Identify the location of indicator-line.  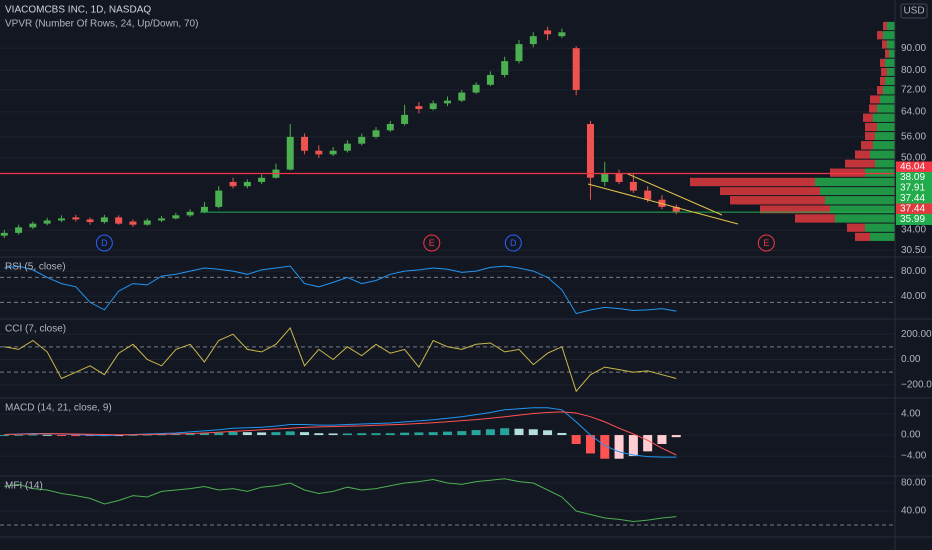
(340, 359).